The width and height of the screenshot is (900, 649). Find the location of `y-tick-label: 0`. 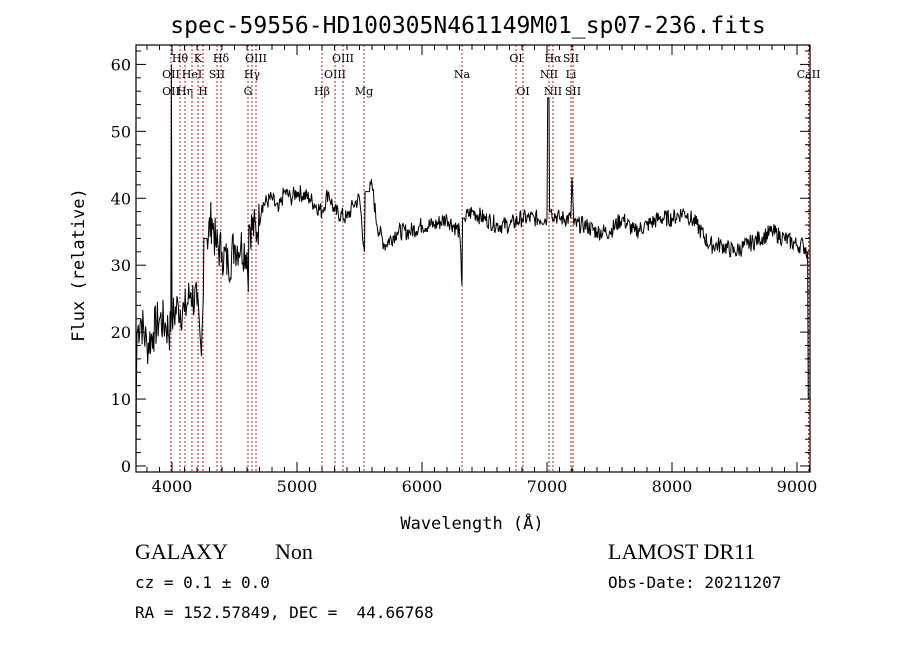

y-tick-label: 0 is located at coordinates (126, 466).